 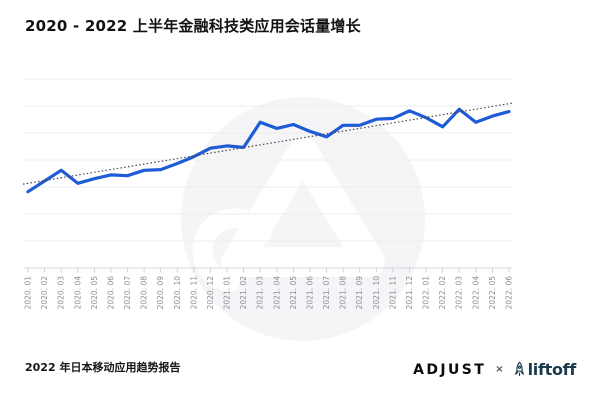 I want to click on x-axis-label: 2021. 12, so click(x=409, y=293).